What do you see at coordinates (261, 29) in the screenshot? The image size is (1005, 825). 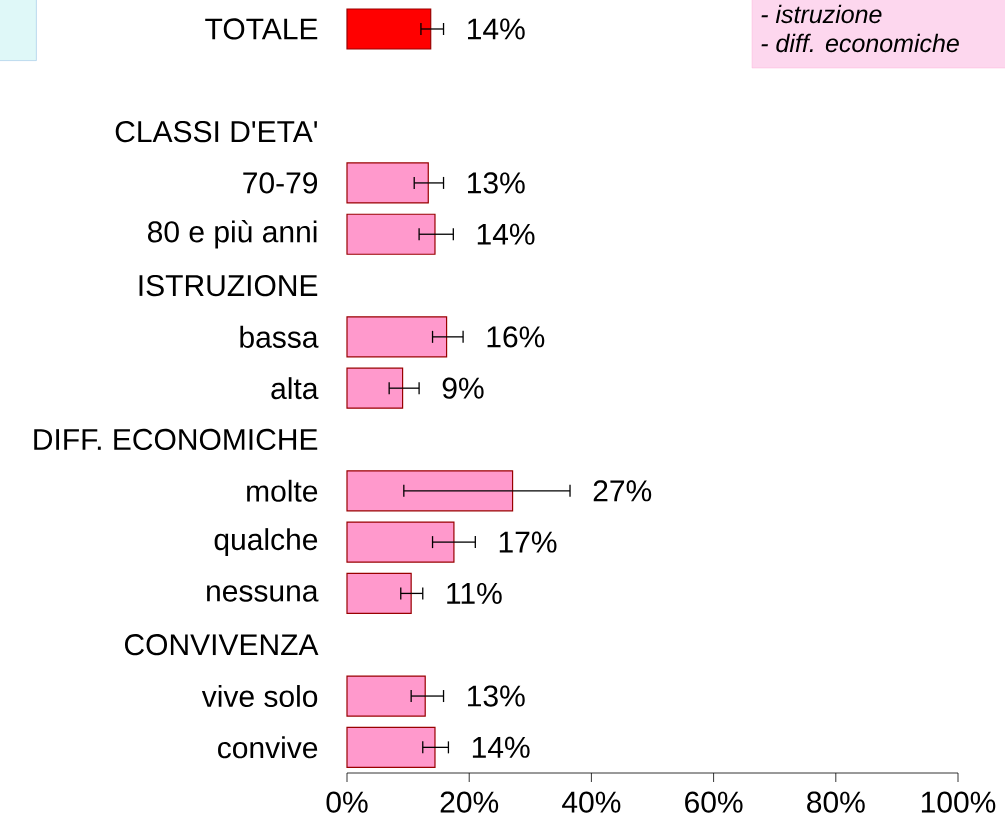 I see `y-tick-label: TOTALE` at bounding box center [261, 29].